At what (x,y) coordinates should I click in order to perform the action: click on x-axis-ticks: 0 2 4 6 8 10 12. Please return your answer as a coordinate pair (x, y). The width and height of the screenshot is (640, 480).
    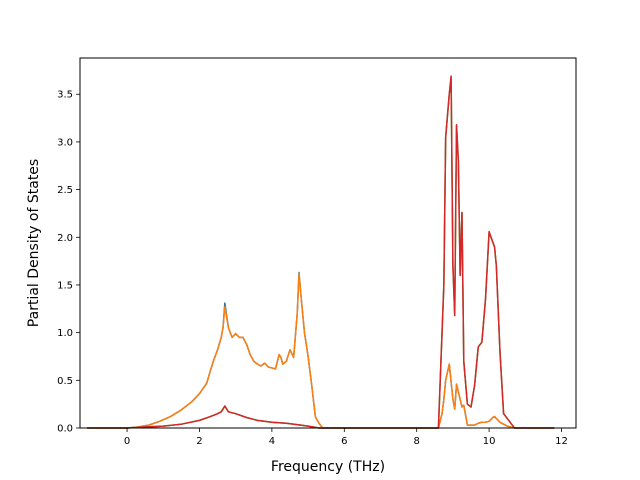
    Looking at the image, I should click on (346, 437).